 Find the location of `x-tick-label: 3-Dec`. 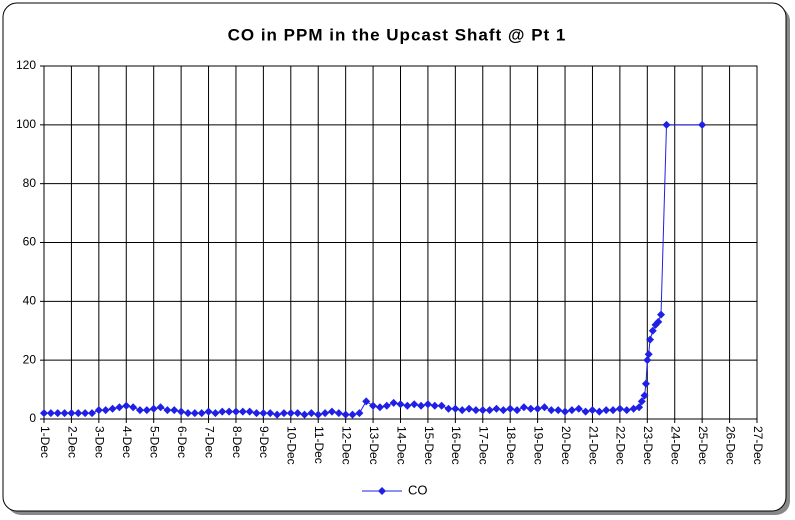

x-tick-label: 3-Dec is located at coordinates (100, 442).